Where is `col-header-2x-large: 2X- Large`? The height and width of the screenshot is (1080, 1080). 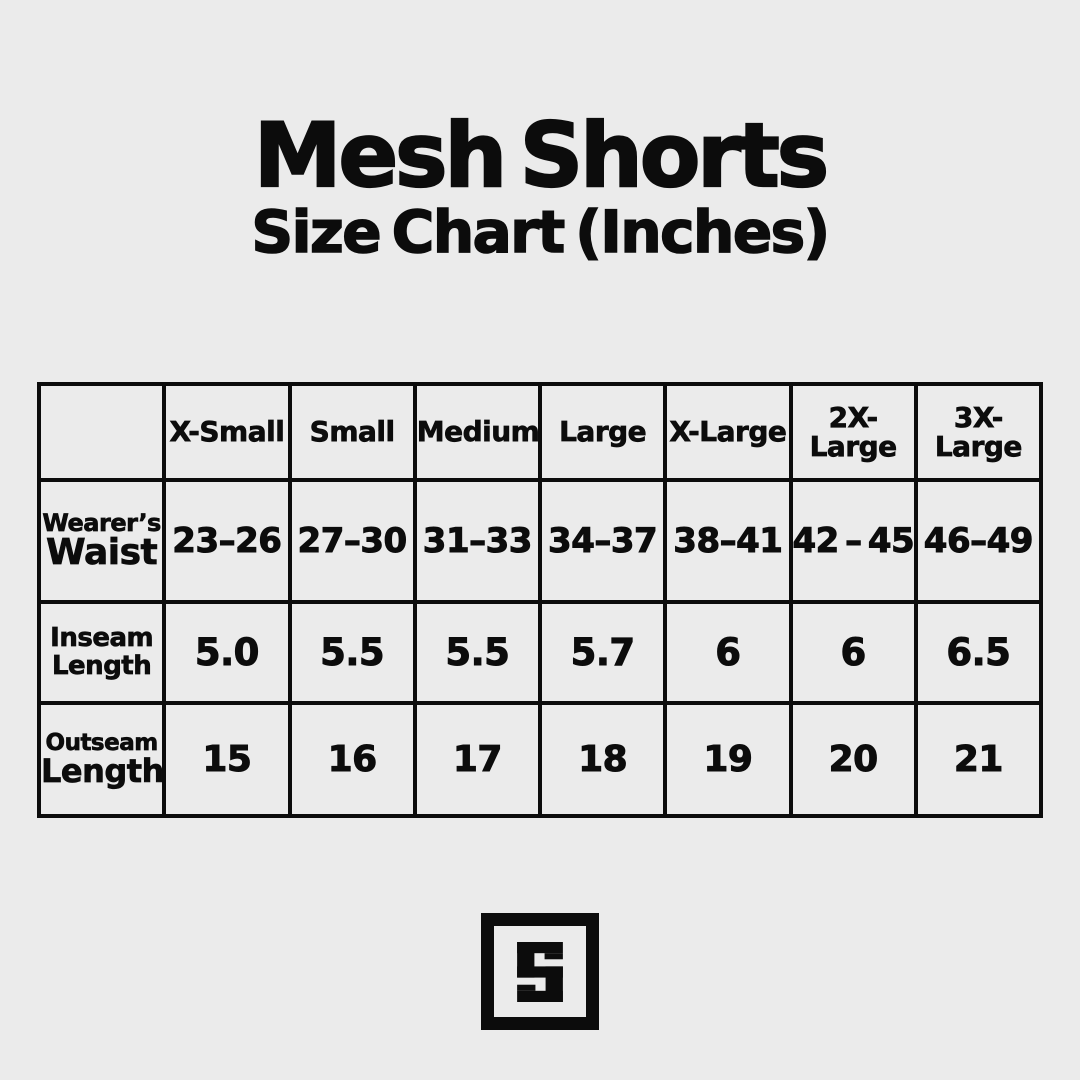
col-header-2x-large: 2X- Large is located at coordinates (853, 432).